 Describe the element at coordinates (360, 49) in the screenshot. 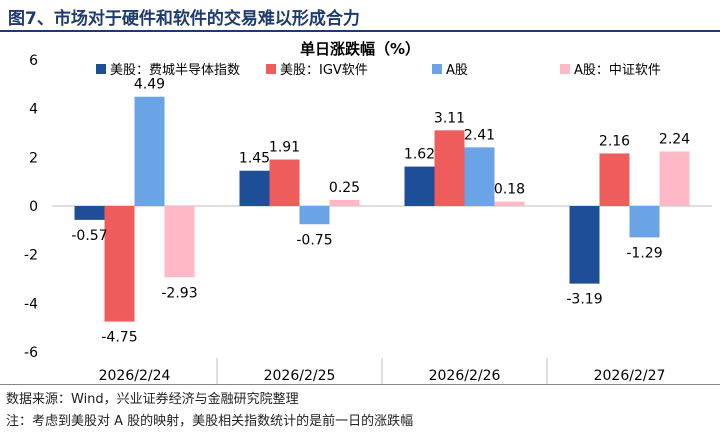

I see `chart-title: 单日涨跌幅（%）` at that location.